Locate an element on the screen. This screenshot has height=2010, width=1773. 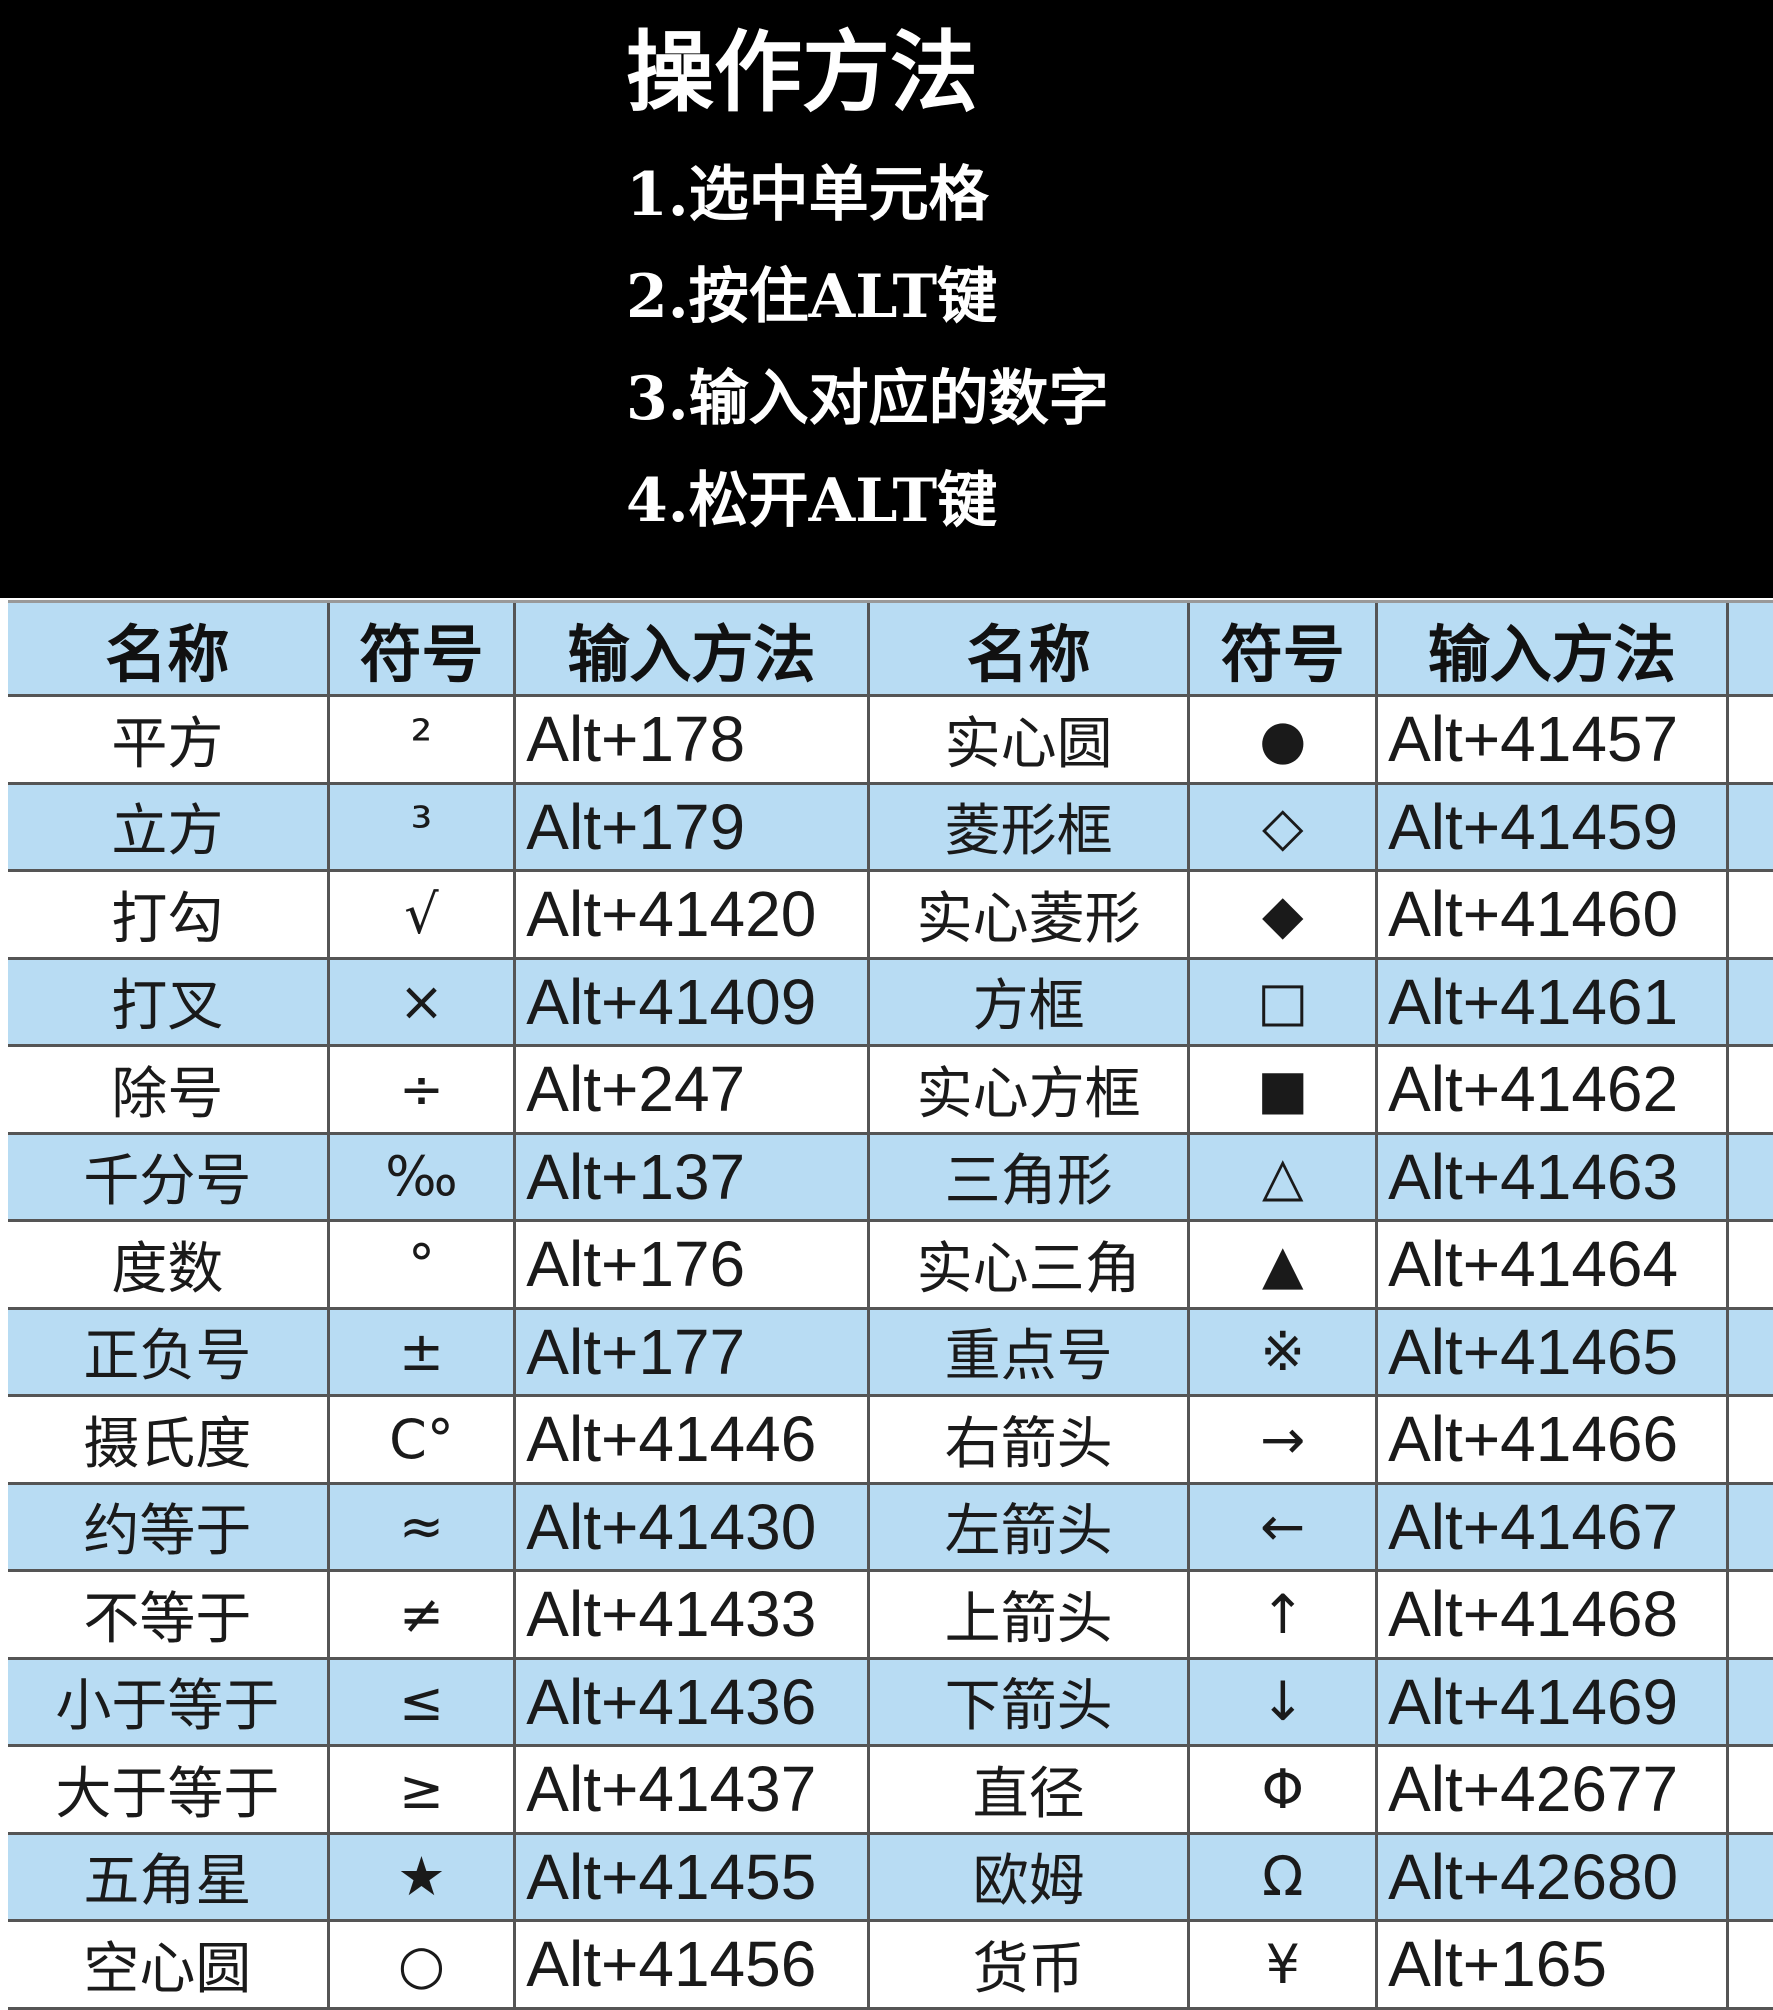
cell-symbol: ³ is located at coordinates (423, 826).